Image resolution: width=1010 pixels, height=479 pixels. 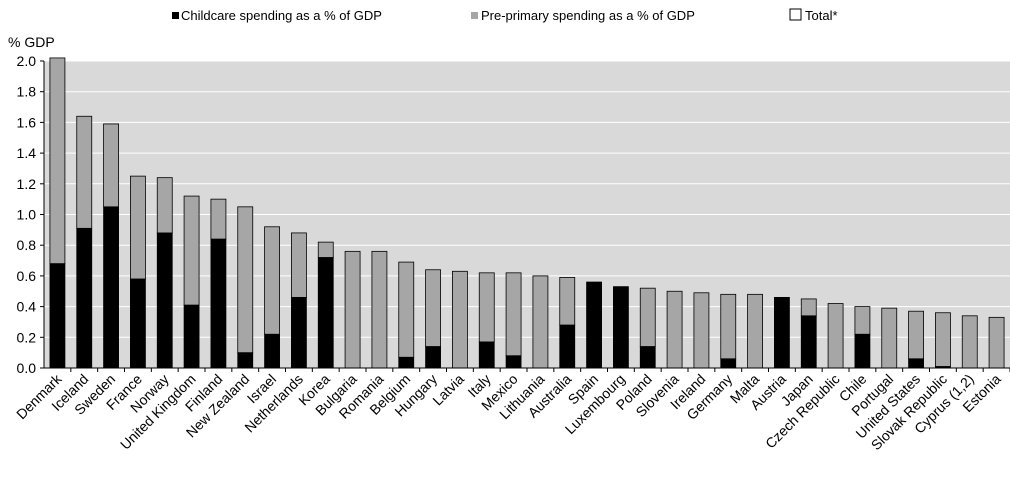 What do you see at coordinates (27, 153) in the screenshot?
I see `y-tick-label: 1.4` at bounding box center [27, 153].